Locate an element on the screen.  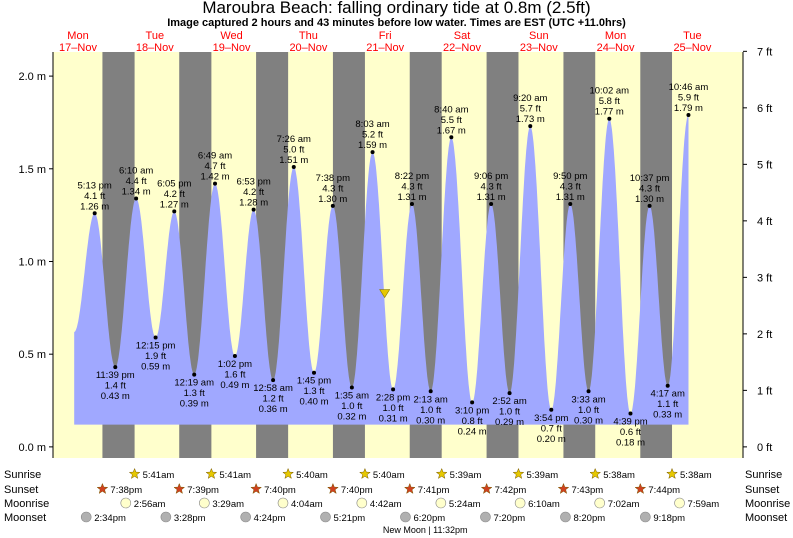
day-weekday-label: Mon is located at coordinates (615, 36).